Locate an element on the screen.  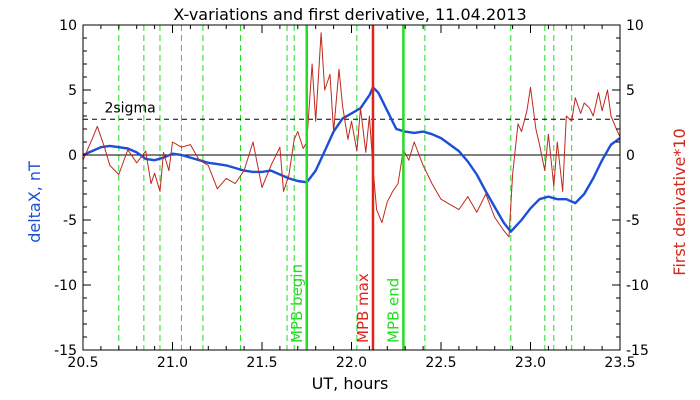
y-axis-label-left: deltaX, nT is located at coordinates (34, 202).